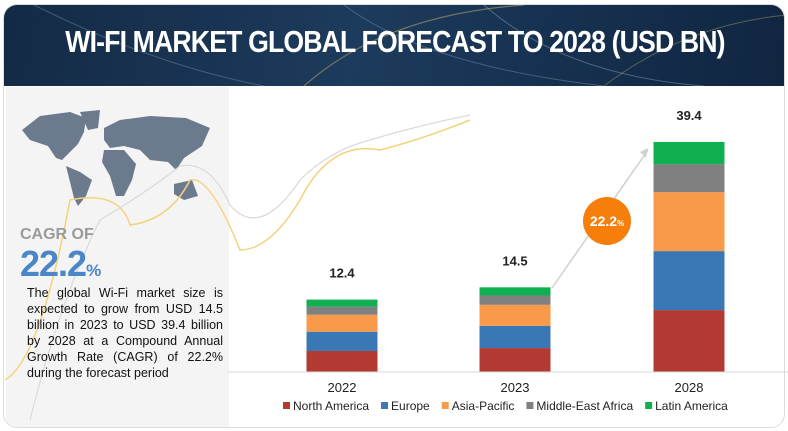 The image size is (788, 431). What do you see at coordinates (116, 158) in the screenshot?
I see `world-map-icon` at bounding box center [116, 158].